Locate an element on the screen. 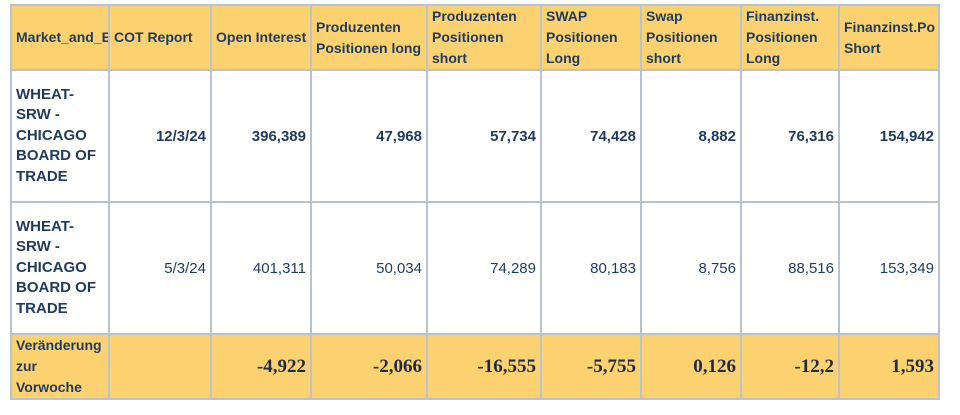 Image resolution: width=960 pixels, height=415 pixels. producer-short-cell: 74,289 is located at coordinates (484, 268).